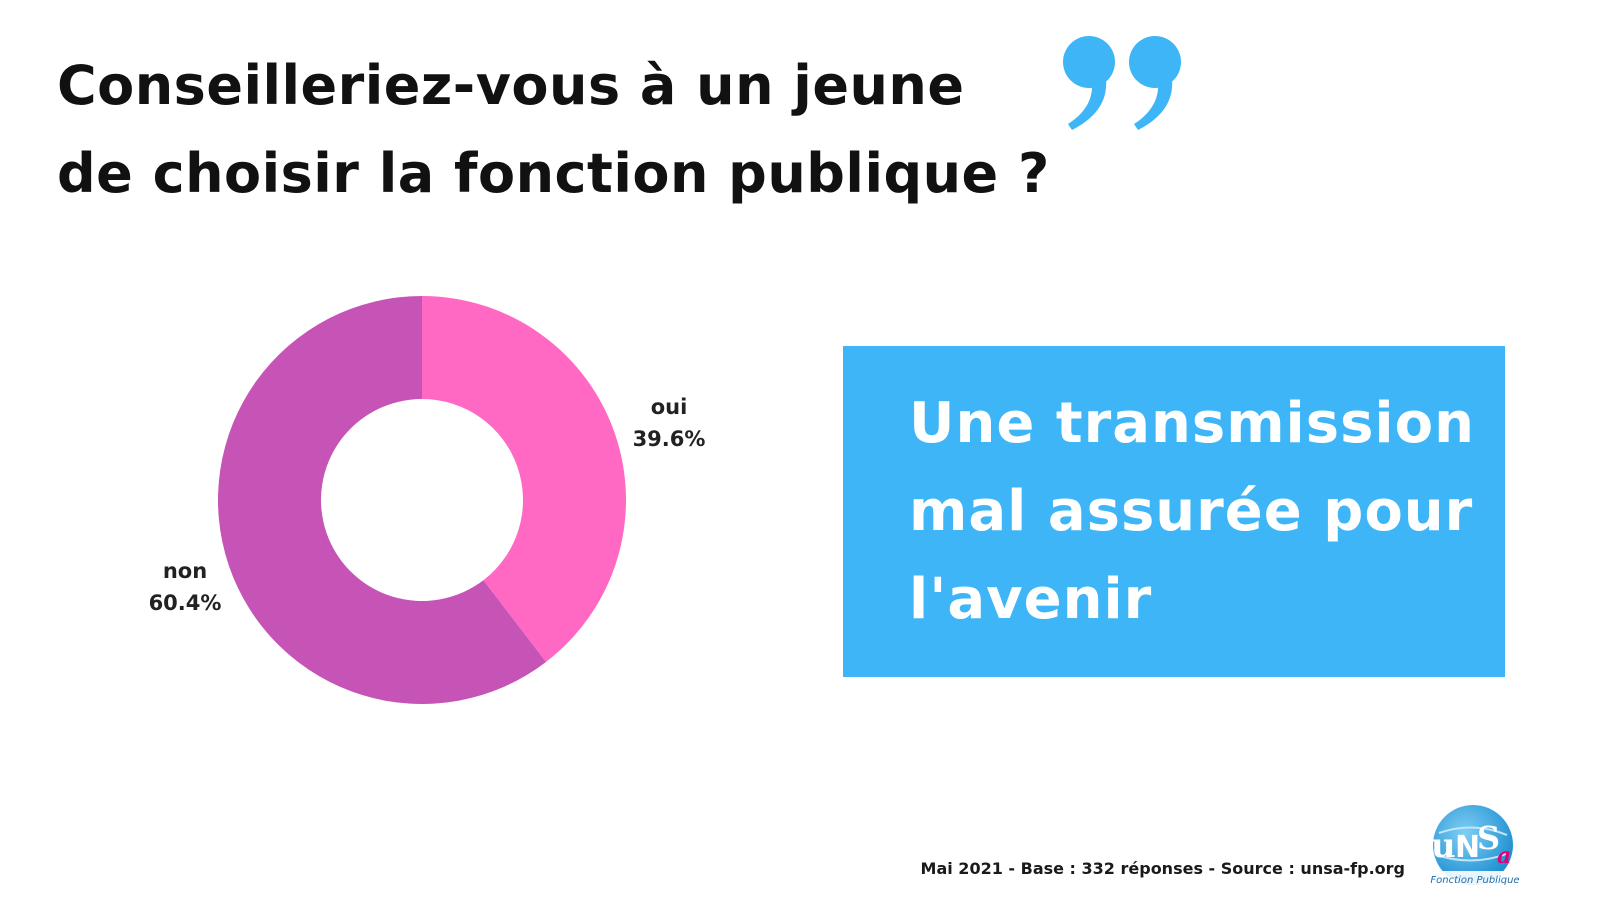 The image size is (1600, 900). What do you see at coordinates (1474, 880) in the screenshot?
I see `svg-text: Fonction Publique` at bounding box center [1474, 880].